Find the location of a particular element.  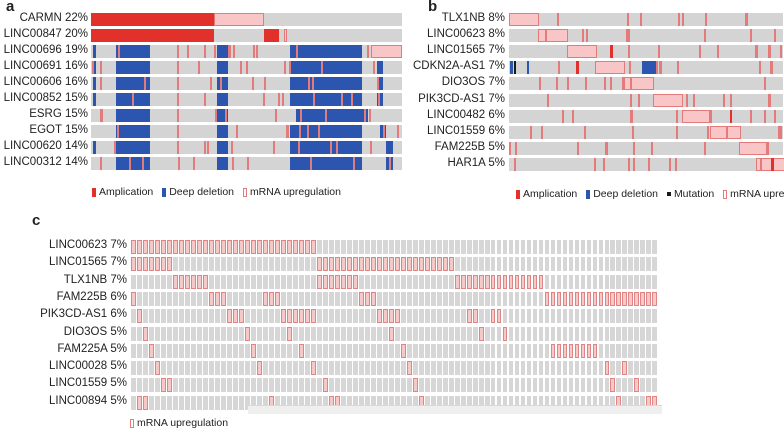

panel-a-row-label: LINC00620 14% is located at coordinates (45, 146).